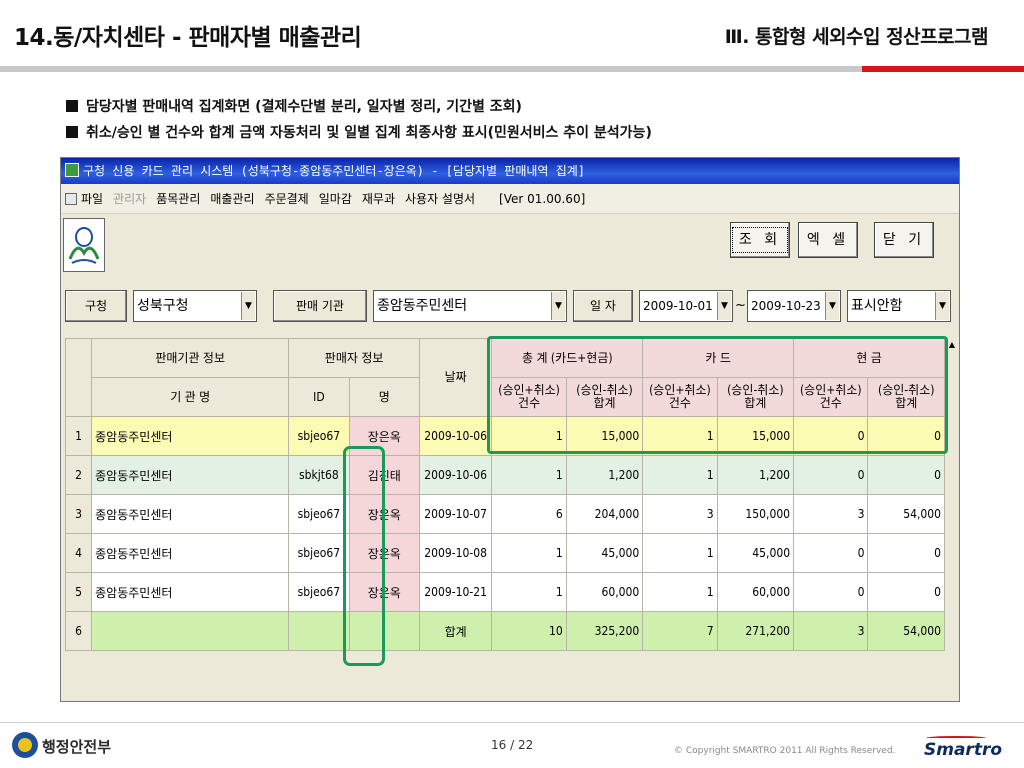 This screenshot has height=768, width=1024. What do you see at coordinates (686, 306) in the screenshot?
I see `date-from-picker: 2009-10-01 ▼` at bounding box center [686, 306].